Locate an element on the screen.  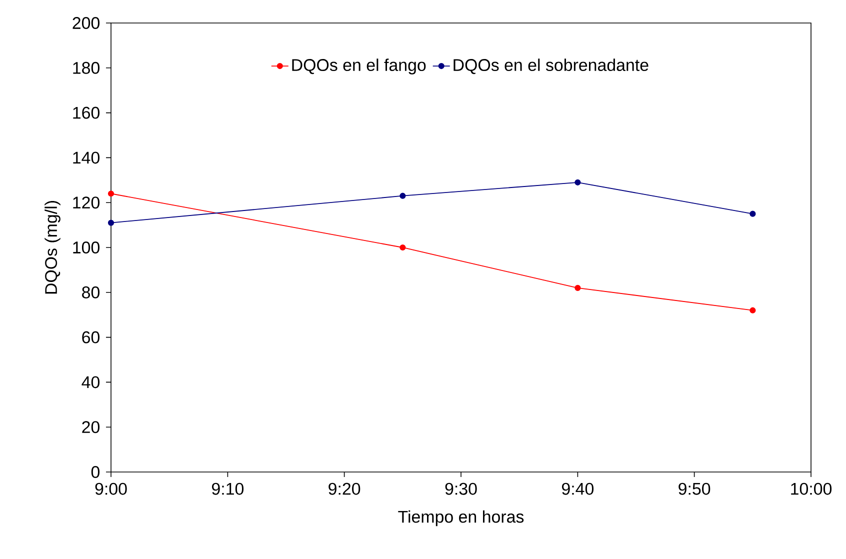
legend-label: DQOs en el fango is located at coordinates (359, 66).